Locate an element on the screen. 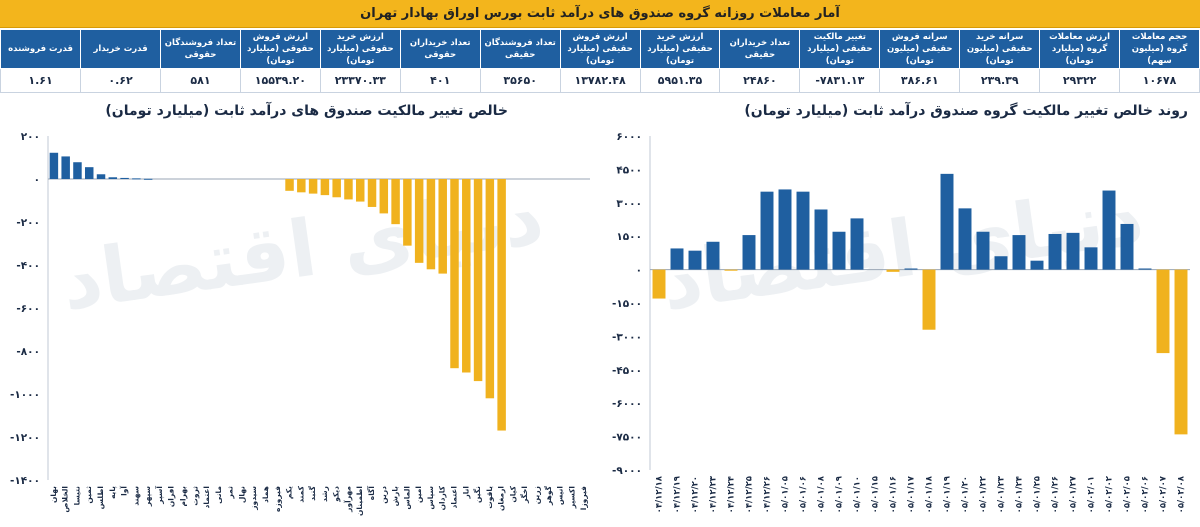  stats-header-cell: تعداد فروشندگان حقوقی is located at coordinates (200, 49).